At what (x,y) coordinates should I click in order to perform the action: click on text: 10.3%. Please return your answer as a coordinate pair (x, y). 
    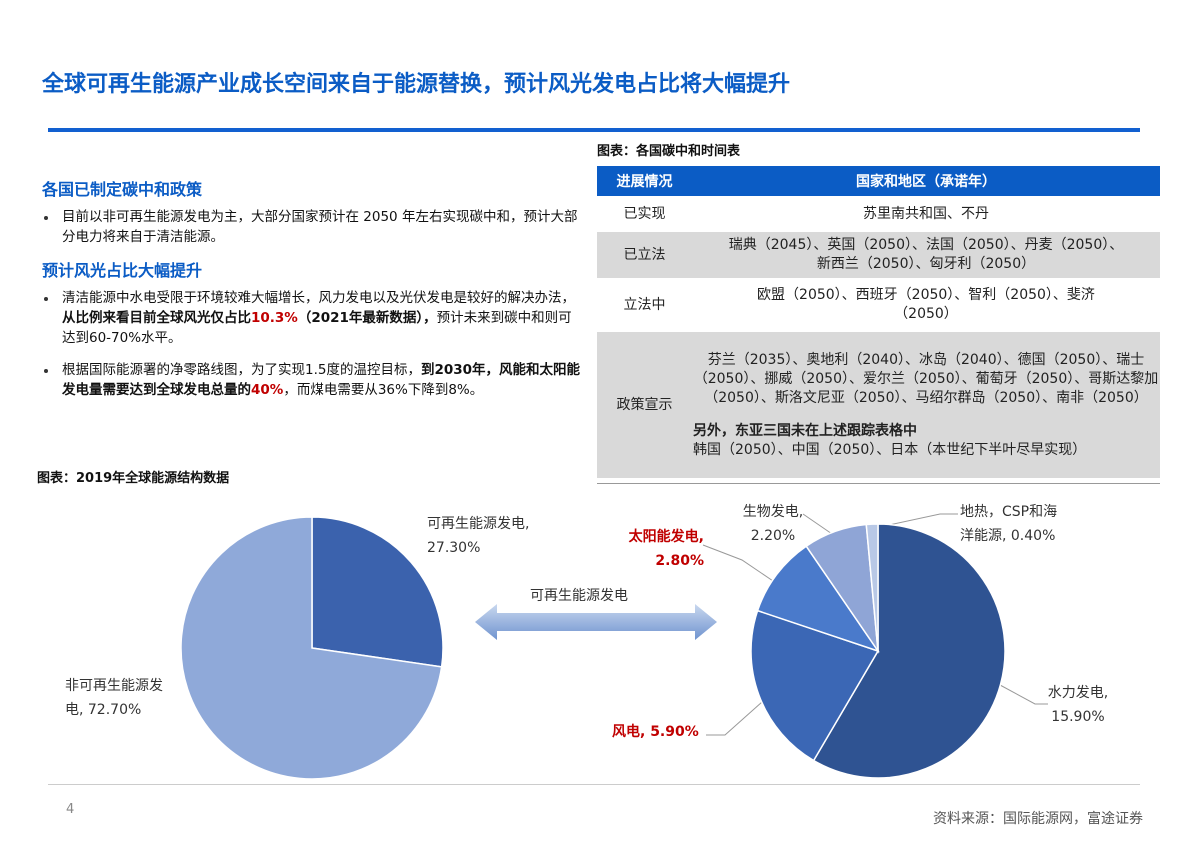
    Looking at the image, I should click on (274, 318).